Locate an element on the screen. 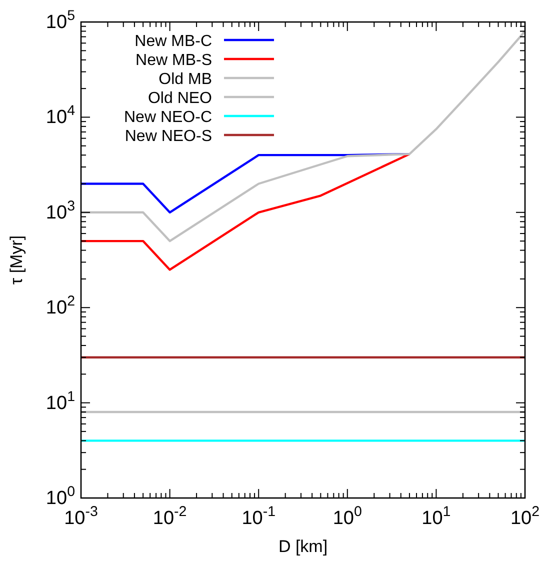 The height and width of the screenshot is (566, 544). legend-label: New MB-C is located at coordinates (173, 41).